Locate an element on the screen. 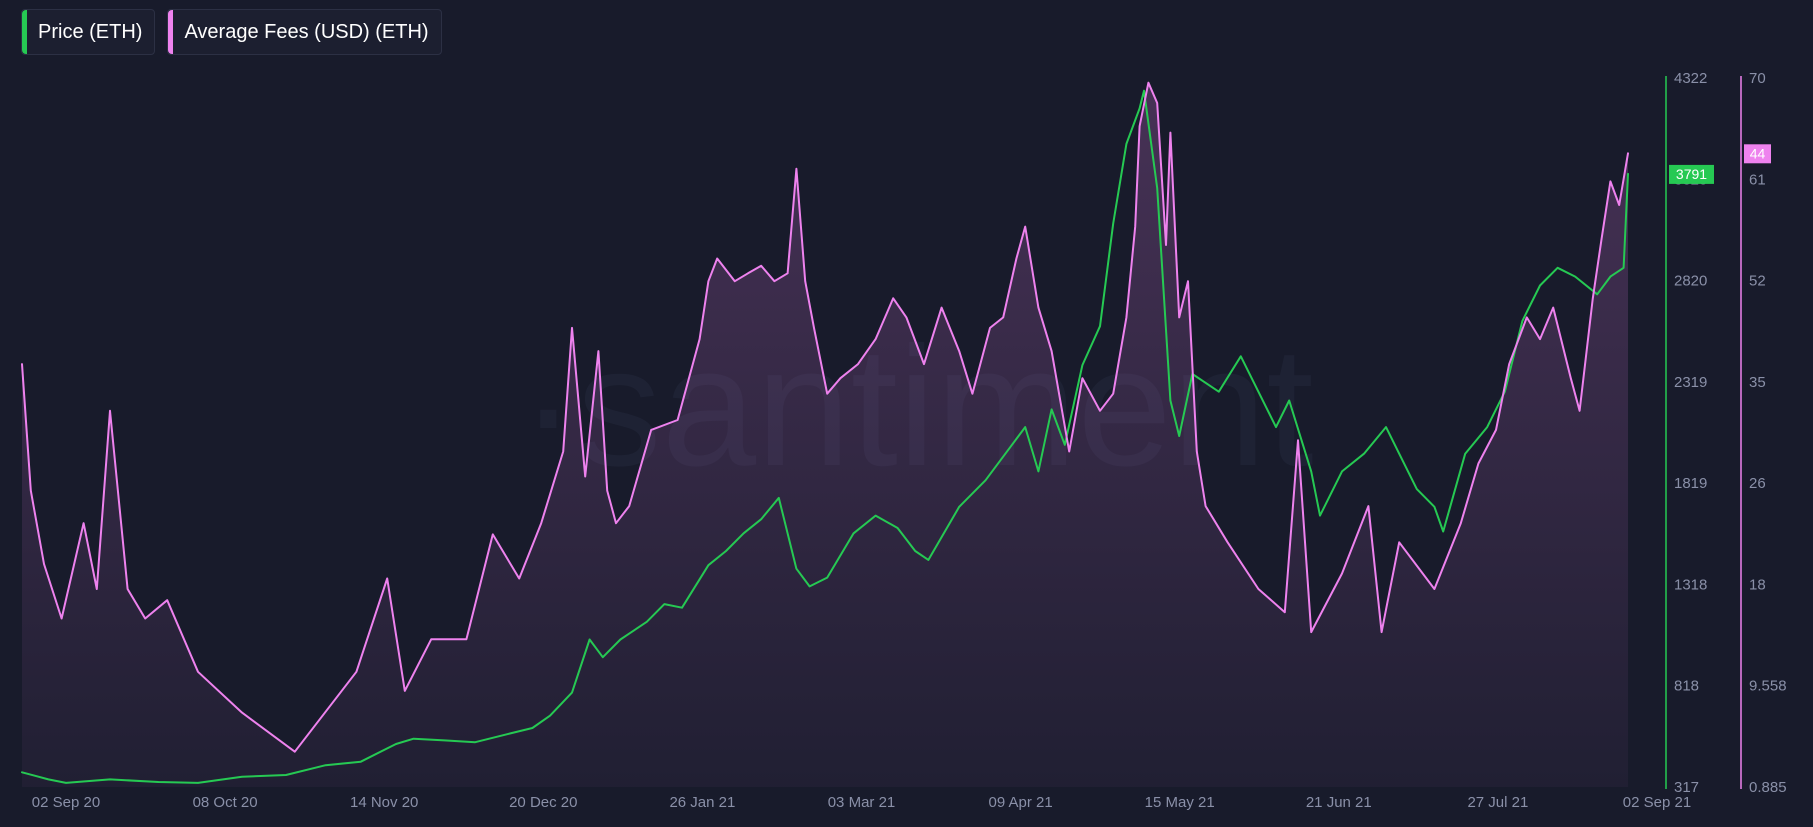 The image size is (1813, 827). x-tick-label: 27 Jul 21 is located at coordinates (1497, 802).